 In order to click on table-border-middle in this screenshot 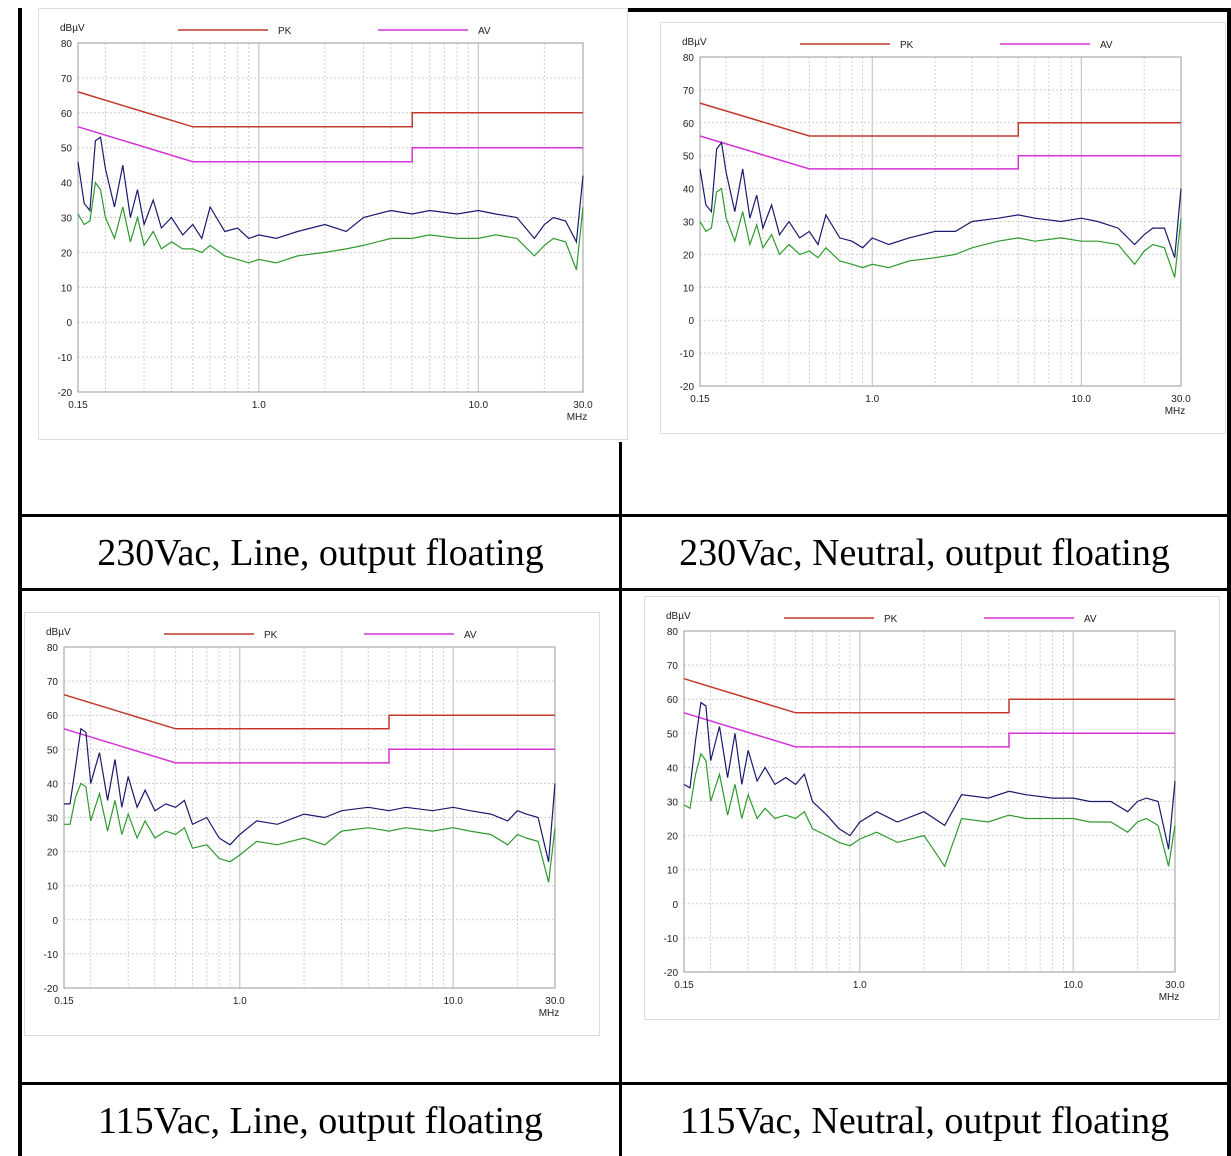, I will do `click(620, 799)`.